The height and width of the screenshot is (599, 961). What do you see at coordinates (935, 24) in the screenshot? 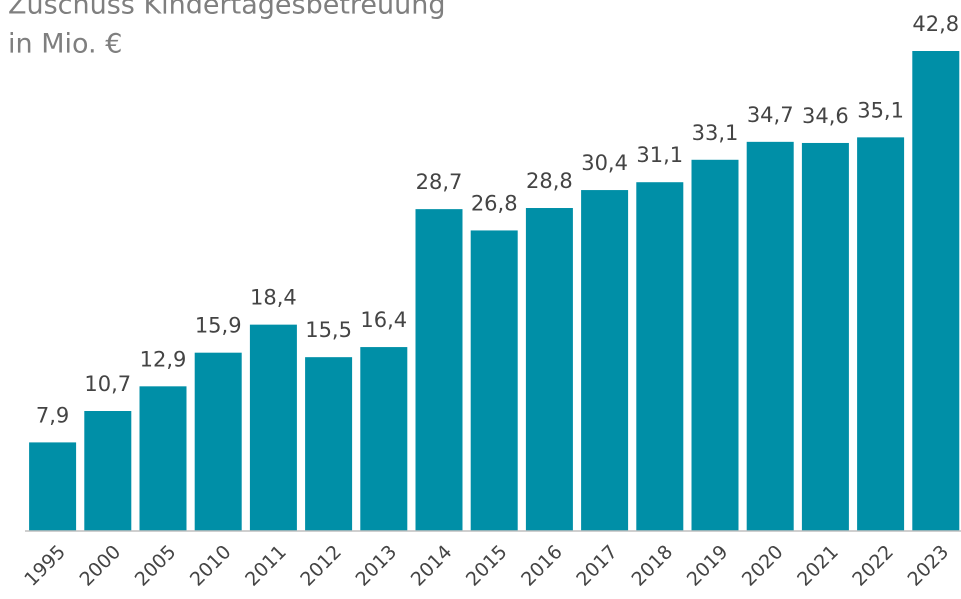
I see `data-label: 42,8` at bounding box center [935, 24].